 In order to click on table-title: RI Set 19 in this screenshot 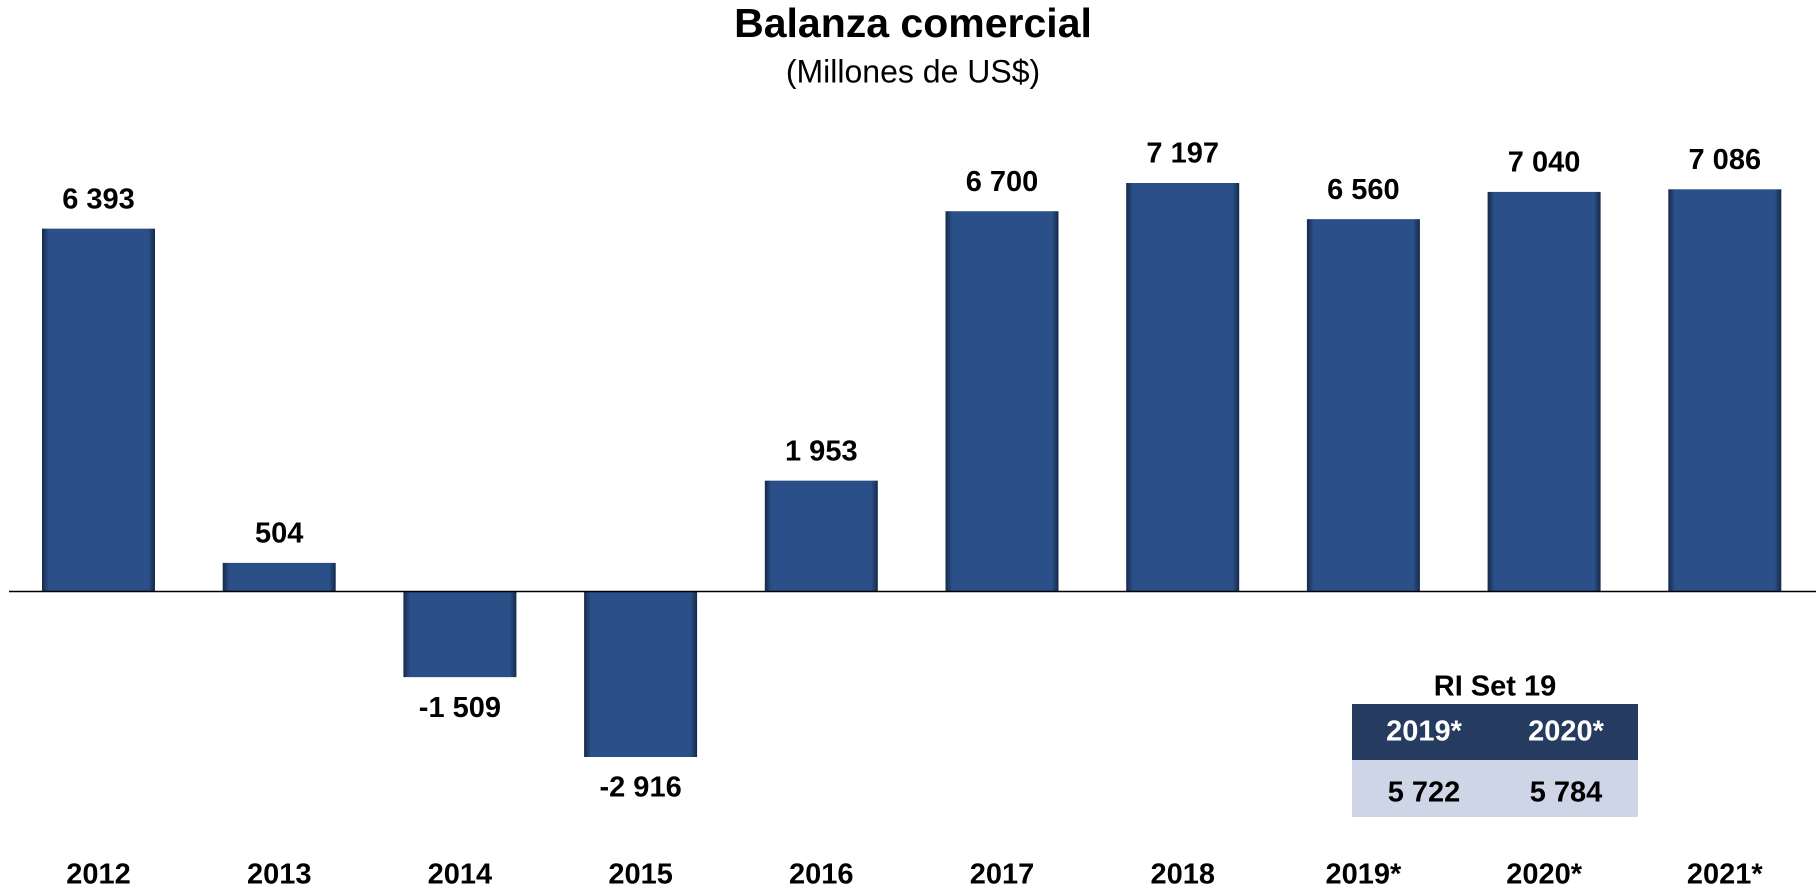, I will do `click(1495, 687)`.